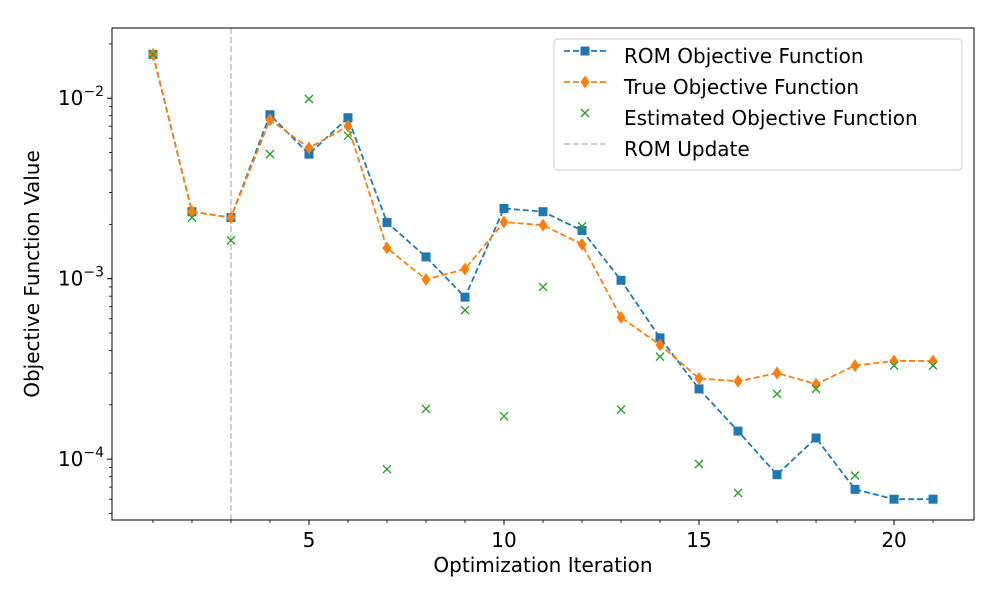 The height and width of the screenshot is (600, 1000). Describe the element at coordinates (309, 540) in the screenshot. I see `x-tick-label: 5` at that location.